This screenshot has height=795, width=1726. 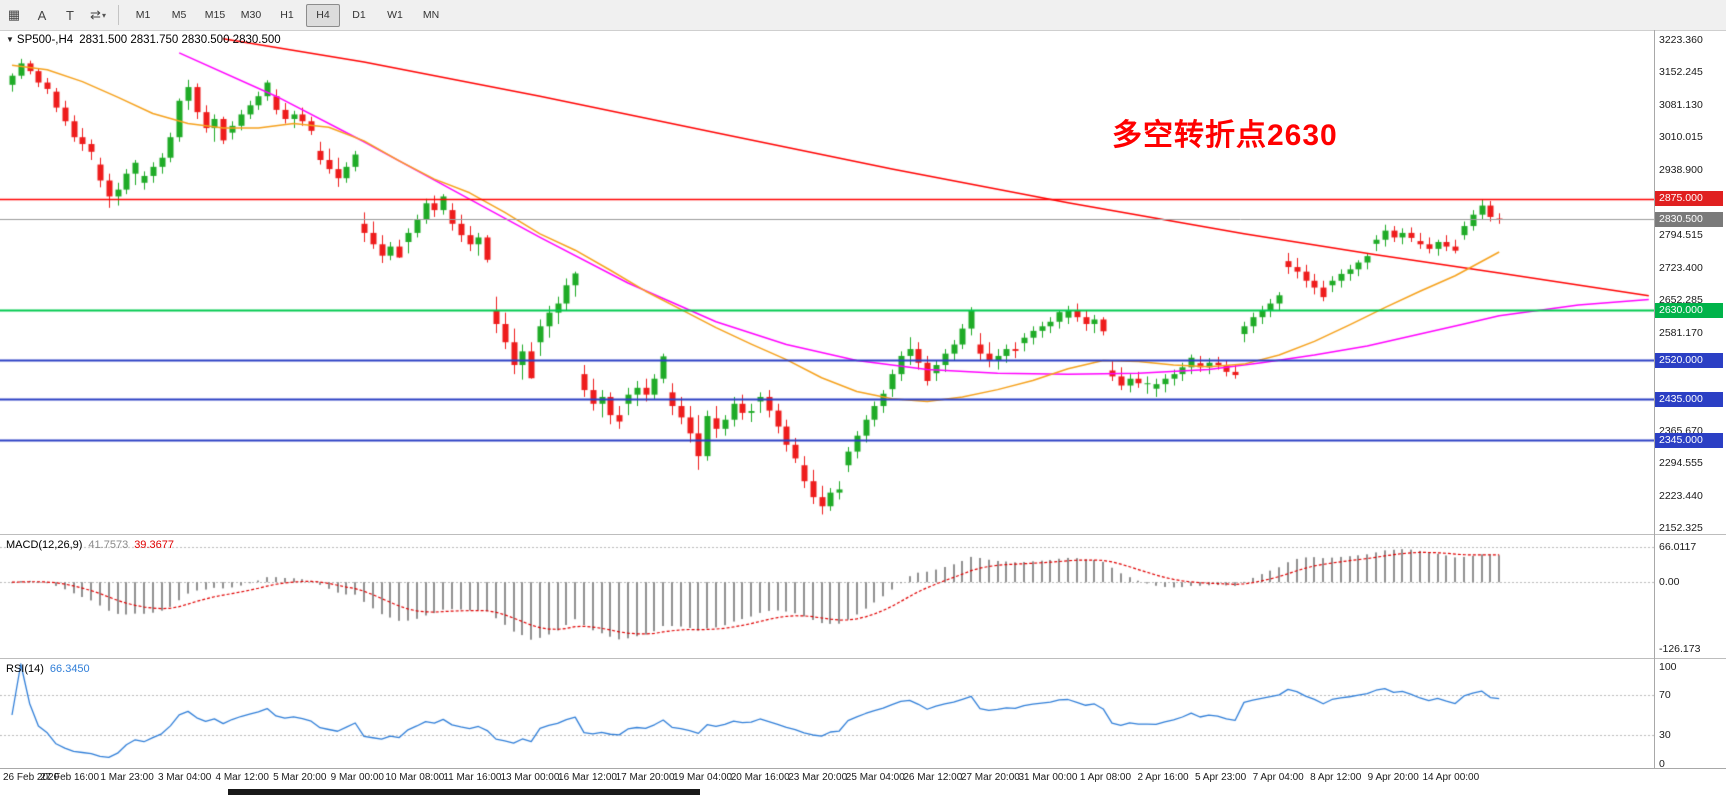 I want to click on timeframe-m5-button: M5, so click(x=179, y=15).